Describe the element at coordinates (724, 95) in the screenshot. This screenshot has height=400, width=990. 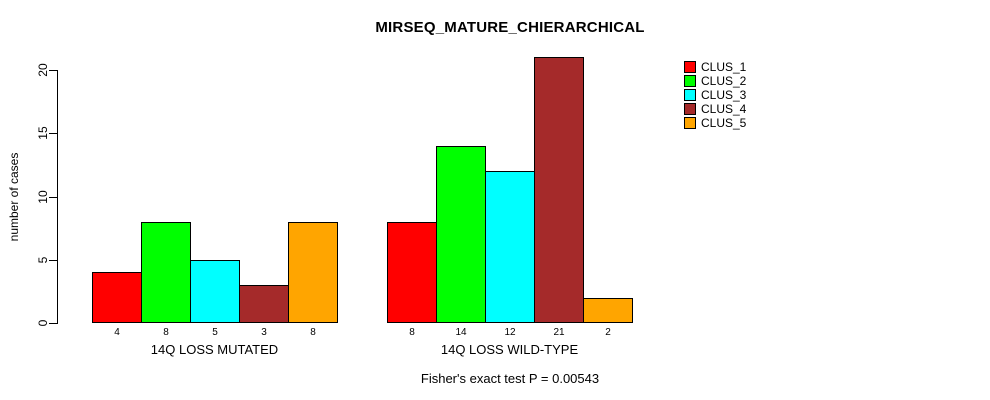
I see `legend-label: CLUS_3` at that location.